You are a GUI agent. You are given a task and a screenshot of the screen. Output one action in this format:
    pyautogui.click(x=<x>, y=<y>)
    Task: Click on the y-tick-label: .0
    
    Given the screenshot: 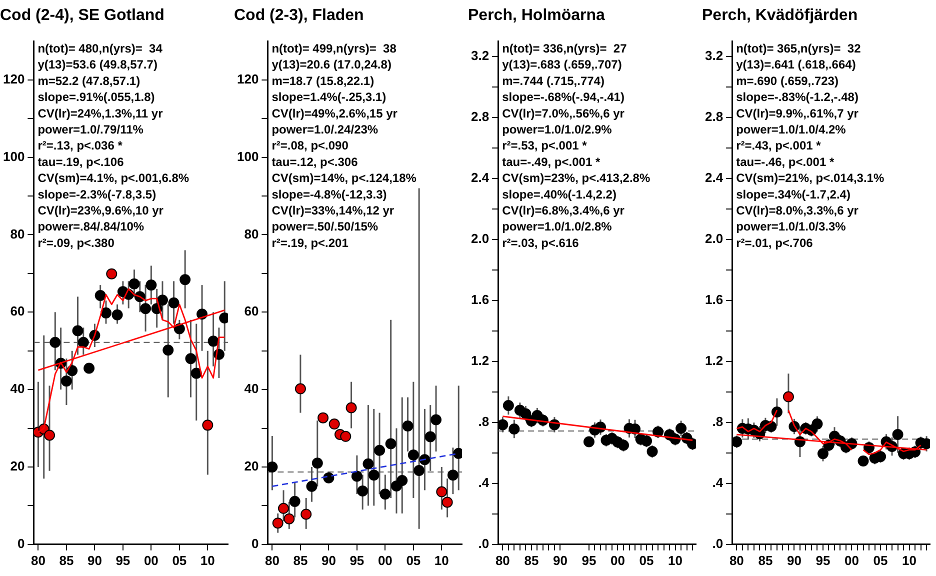 What is the action you would take?
    pyautogui.click(x=484, y=543)
    